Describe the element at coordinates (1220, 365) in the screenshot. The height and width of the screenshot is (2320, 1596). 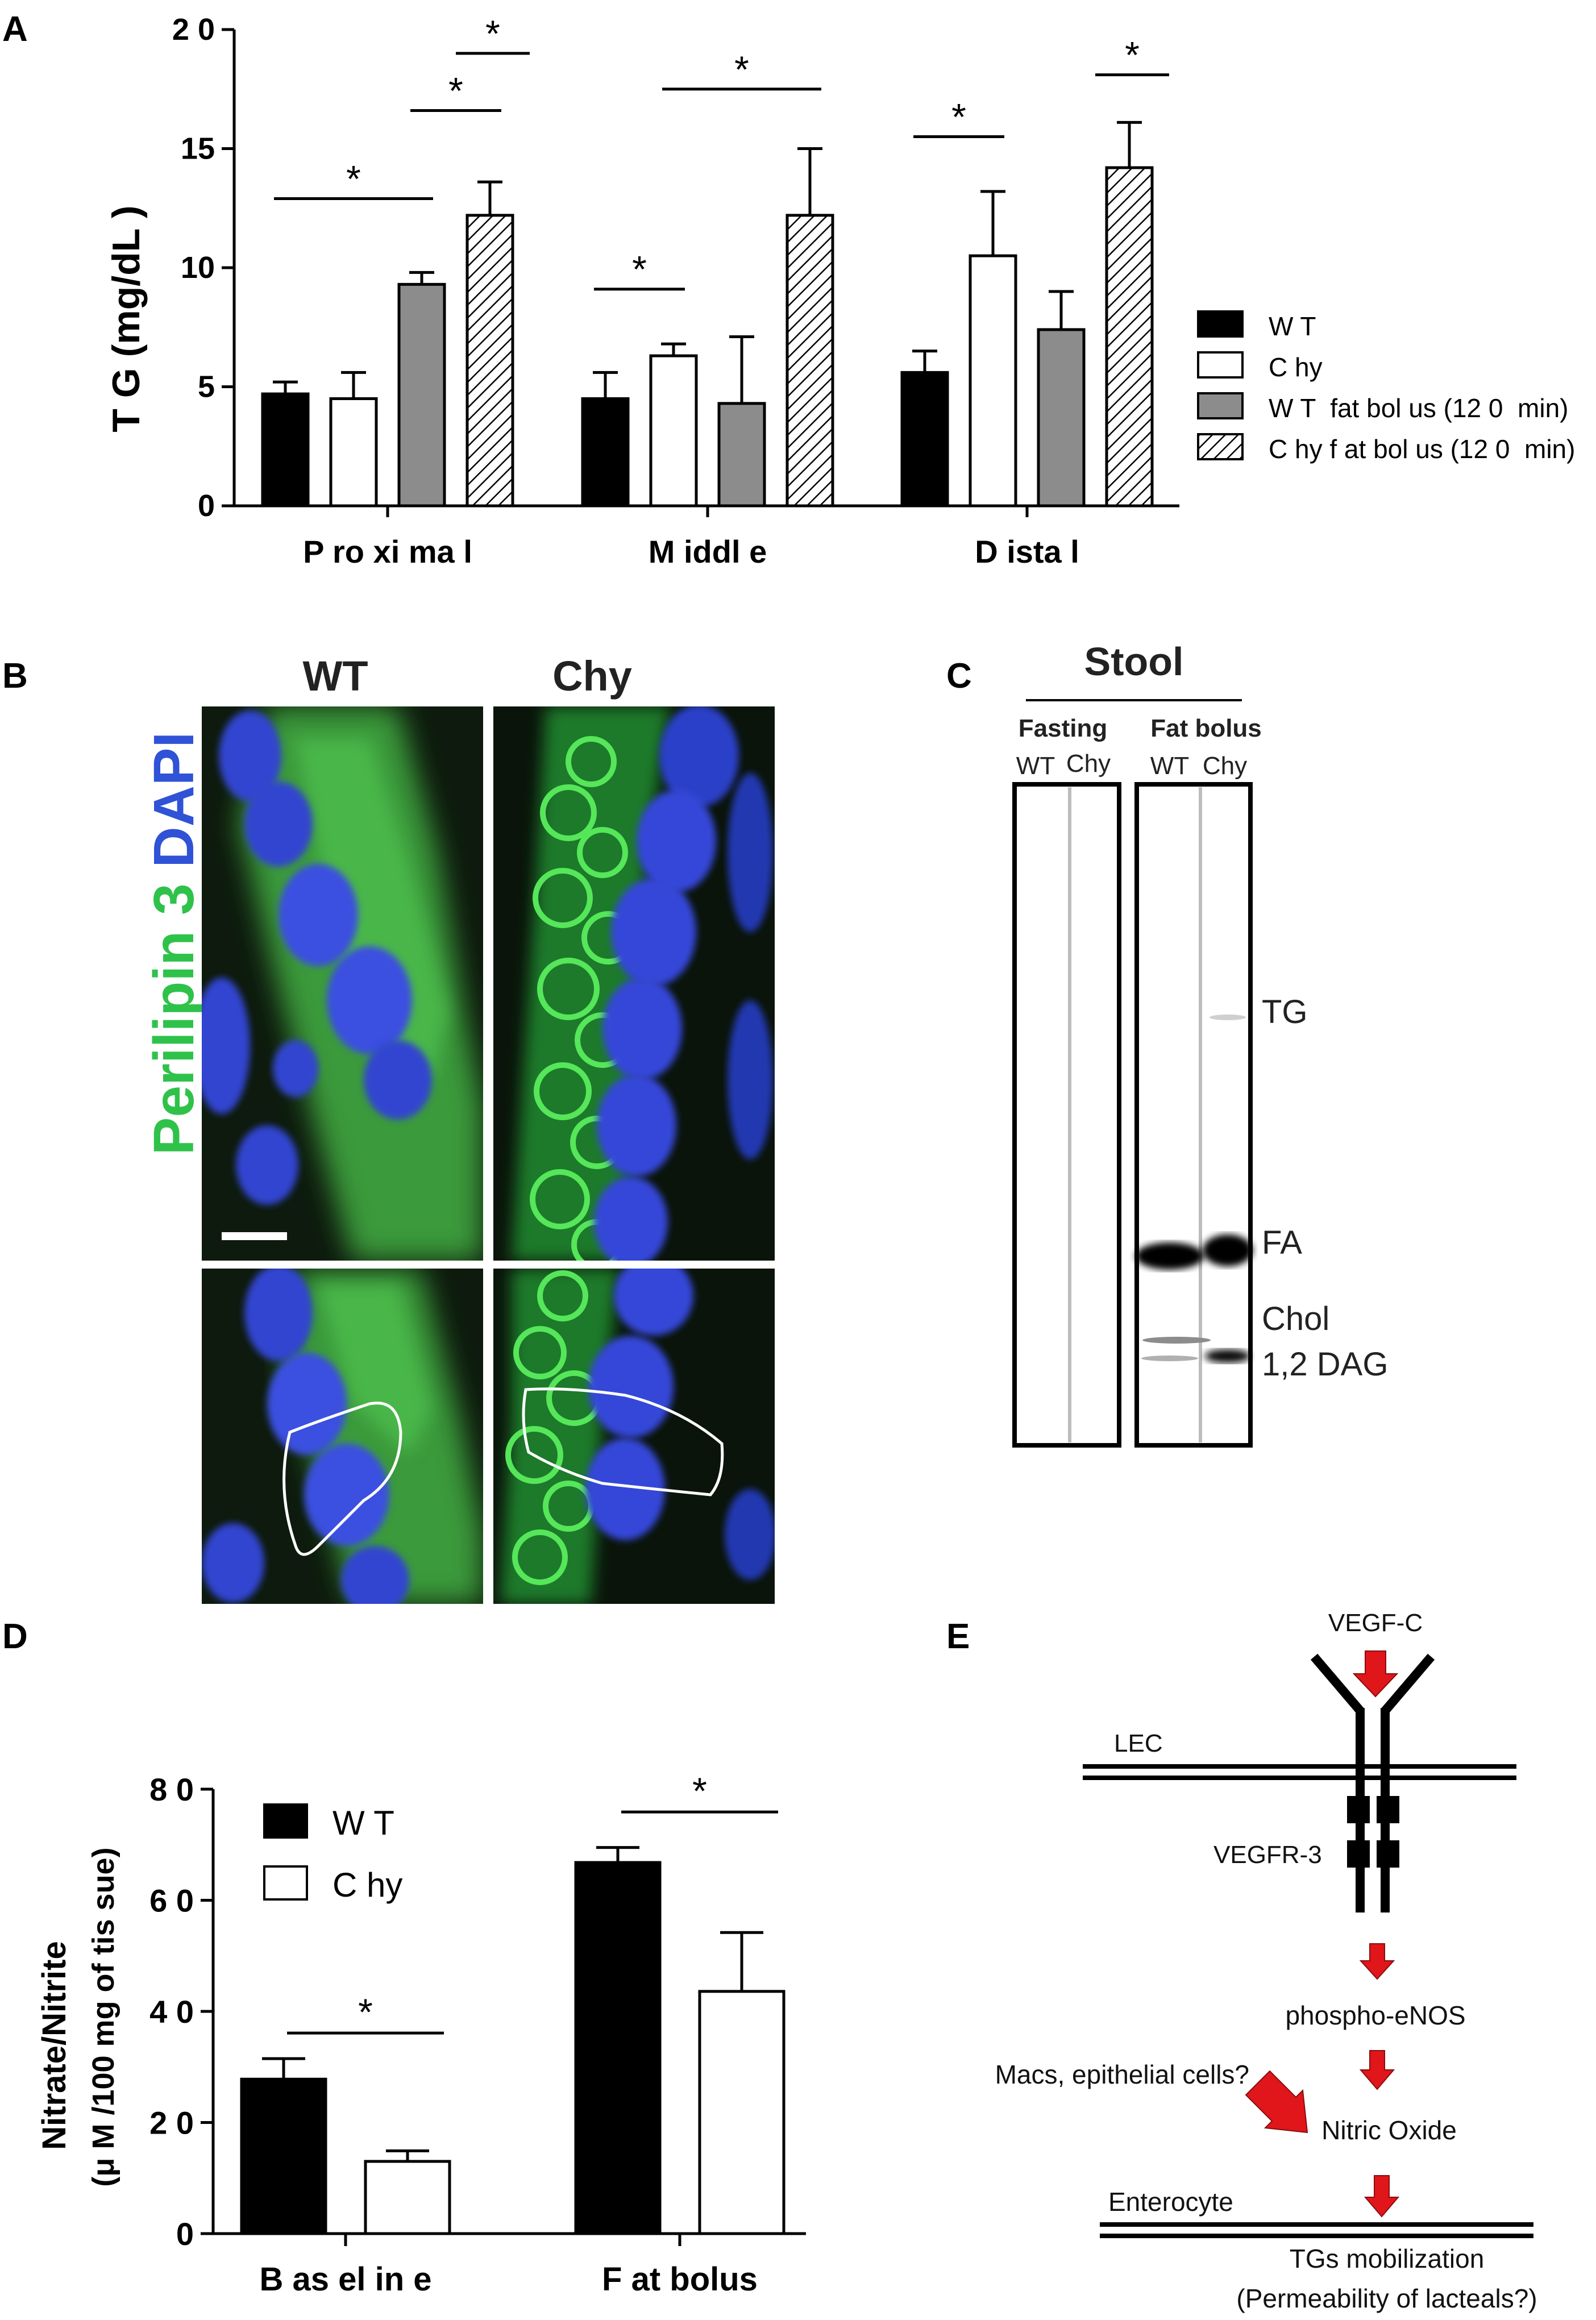
I see `legend-swatch-chy` at that location.